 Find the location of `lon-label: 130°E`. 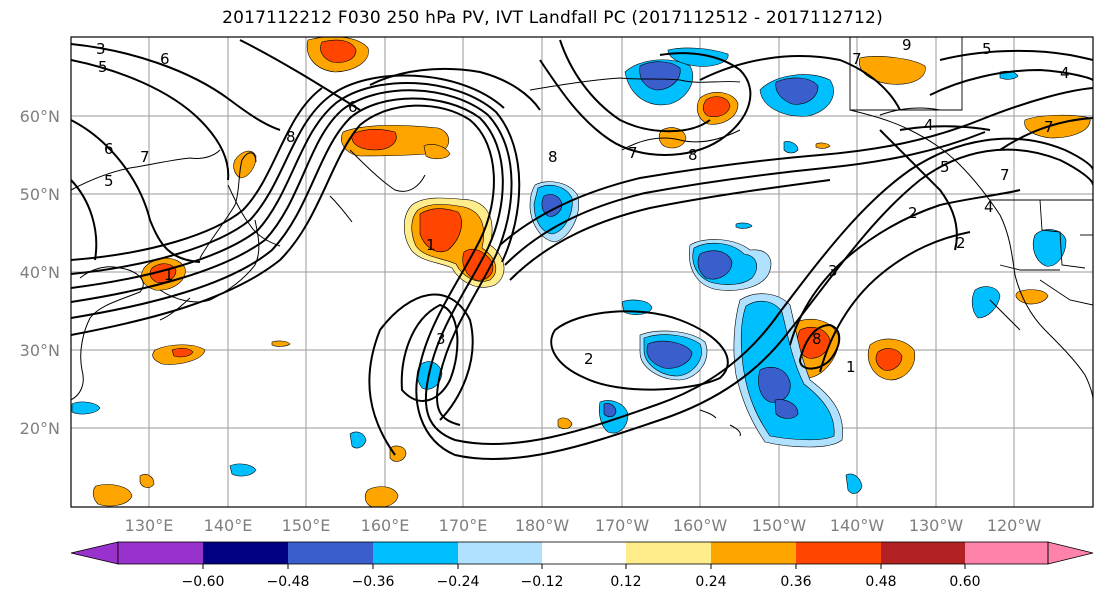

lon-label: 130°E is located at coordinates (149, 525).